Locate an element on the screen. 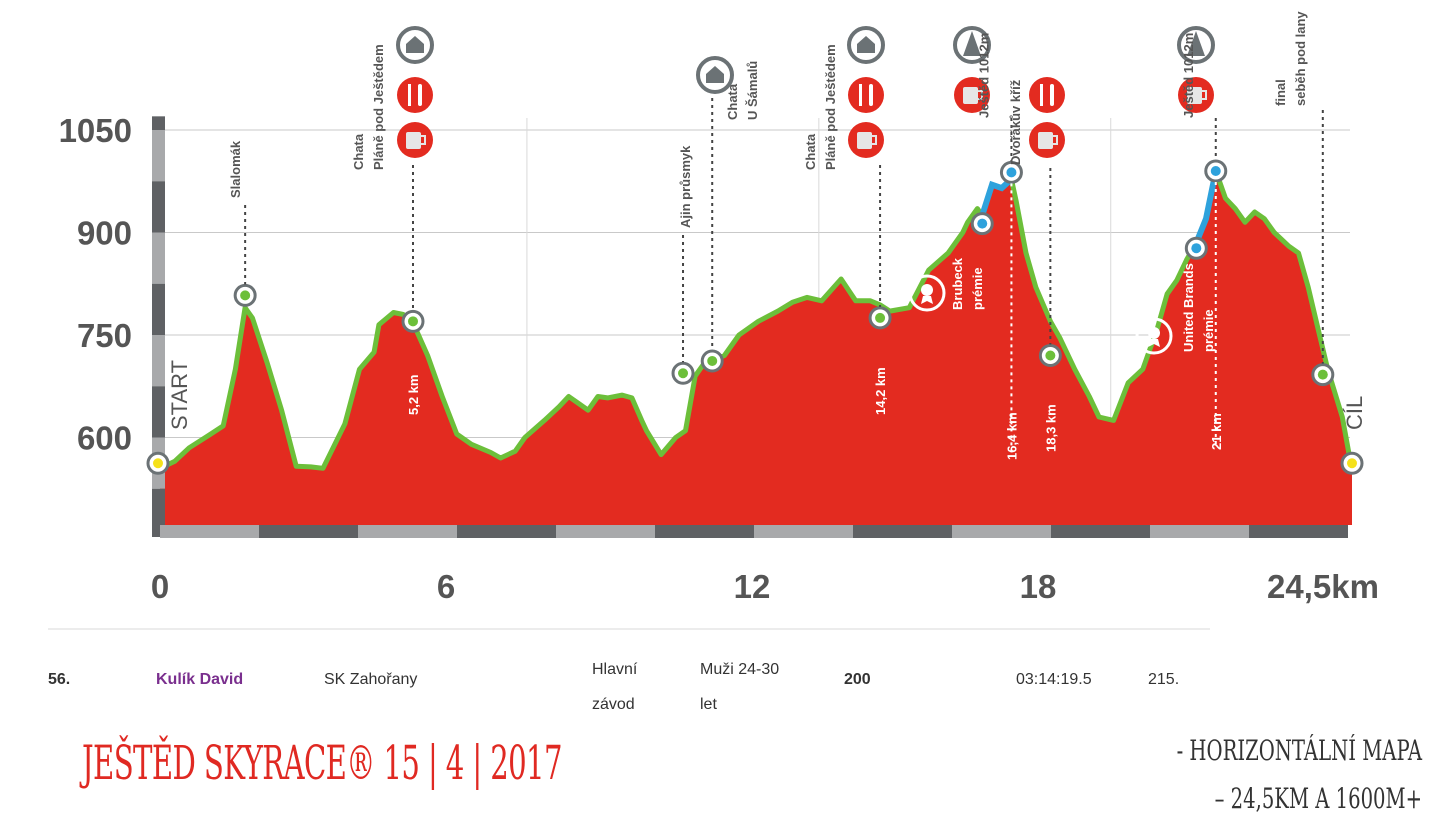 The image size is (1456, 824). premium-label-1-a: Brubeck is located at coordinates (957, 283).